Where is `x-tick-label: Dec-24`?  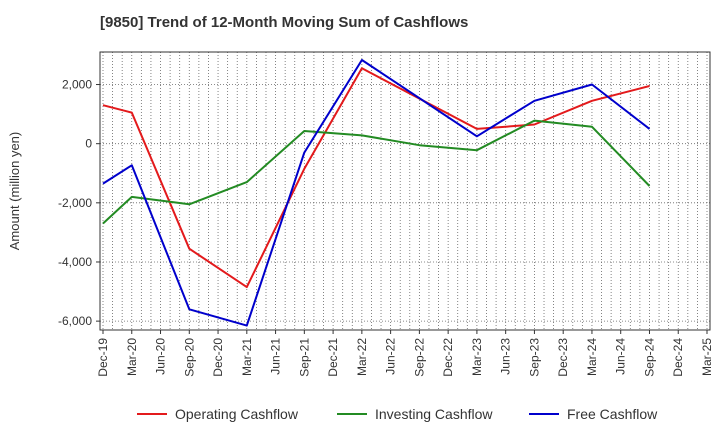
x-tick-label: Dec-24 is located at coordinates (678, 357).